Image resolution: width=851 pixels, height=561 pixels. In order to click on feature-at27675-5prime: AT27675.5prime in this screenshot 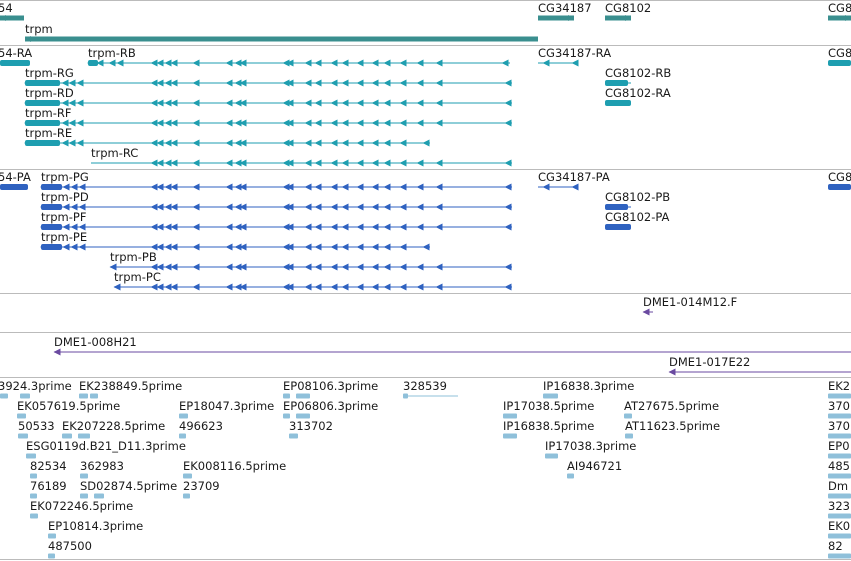, I will do `click(671, 409)`.